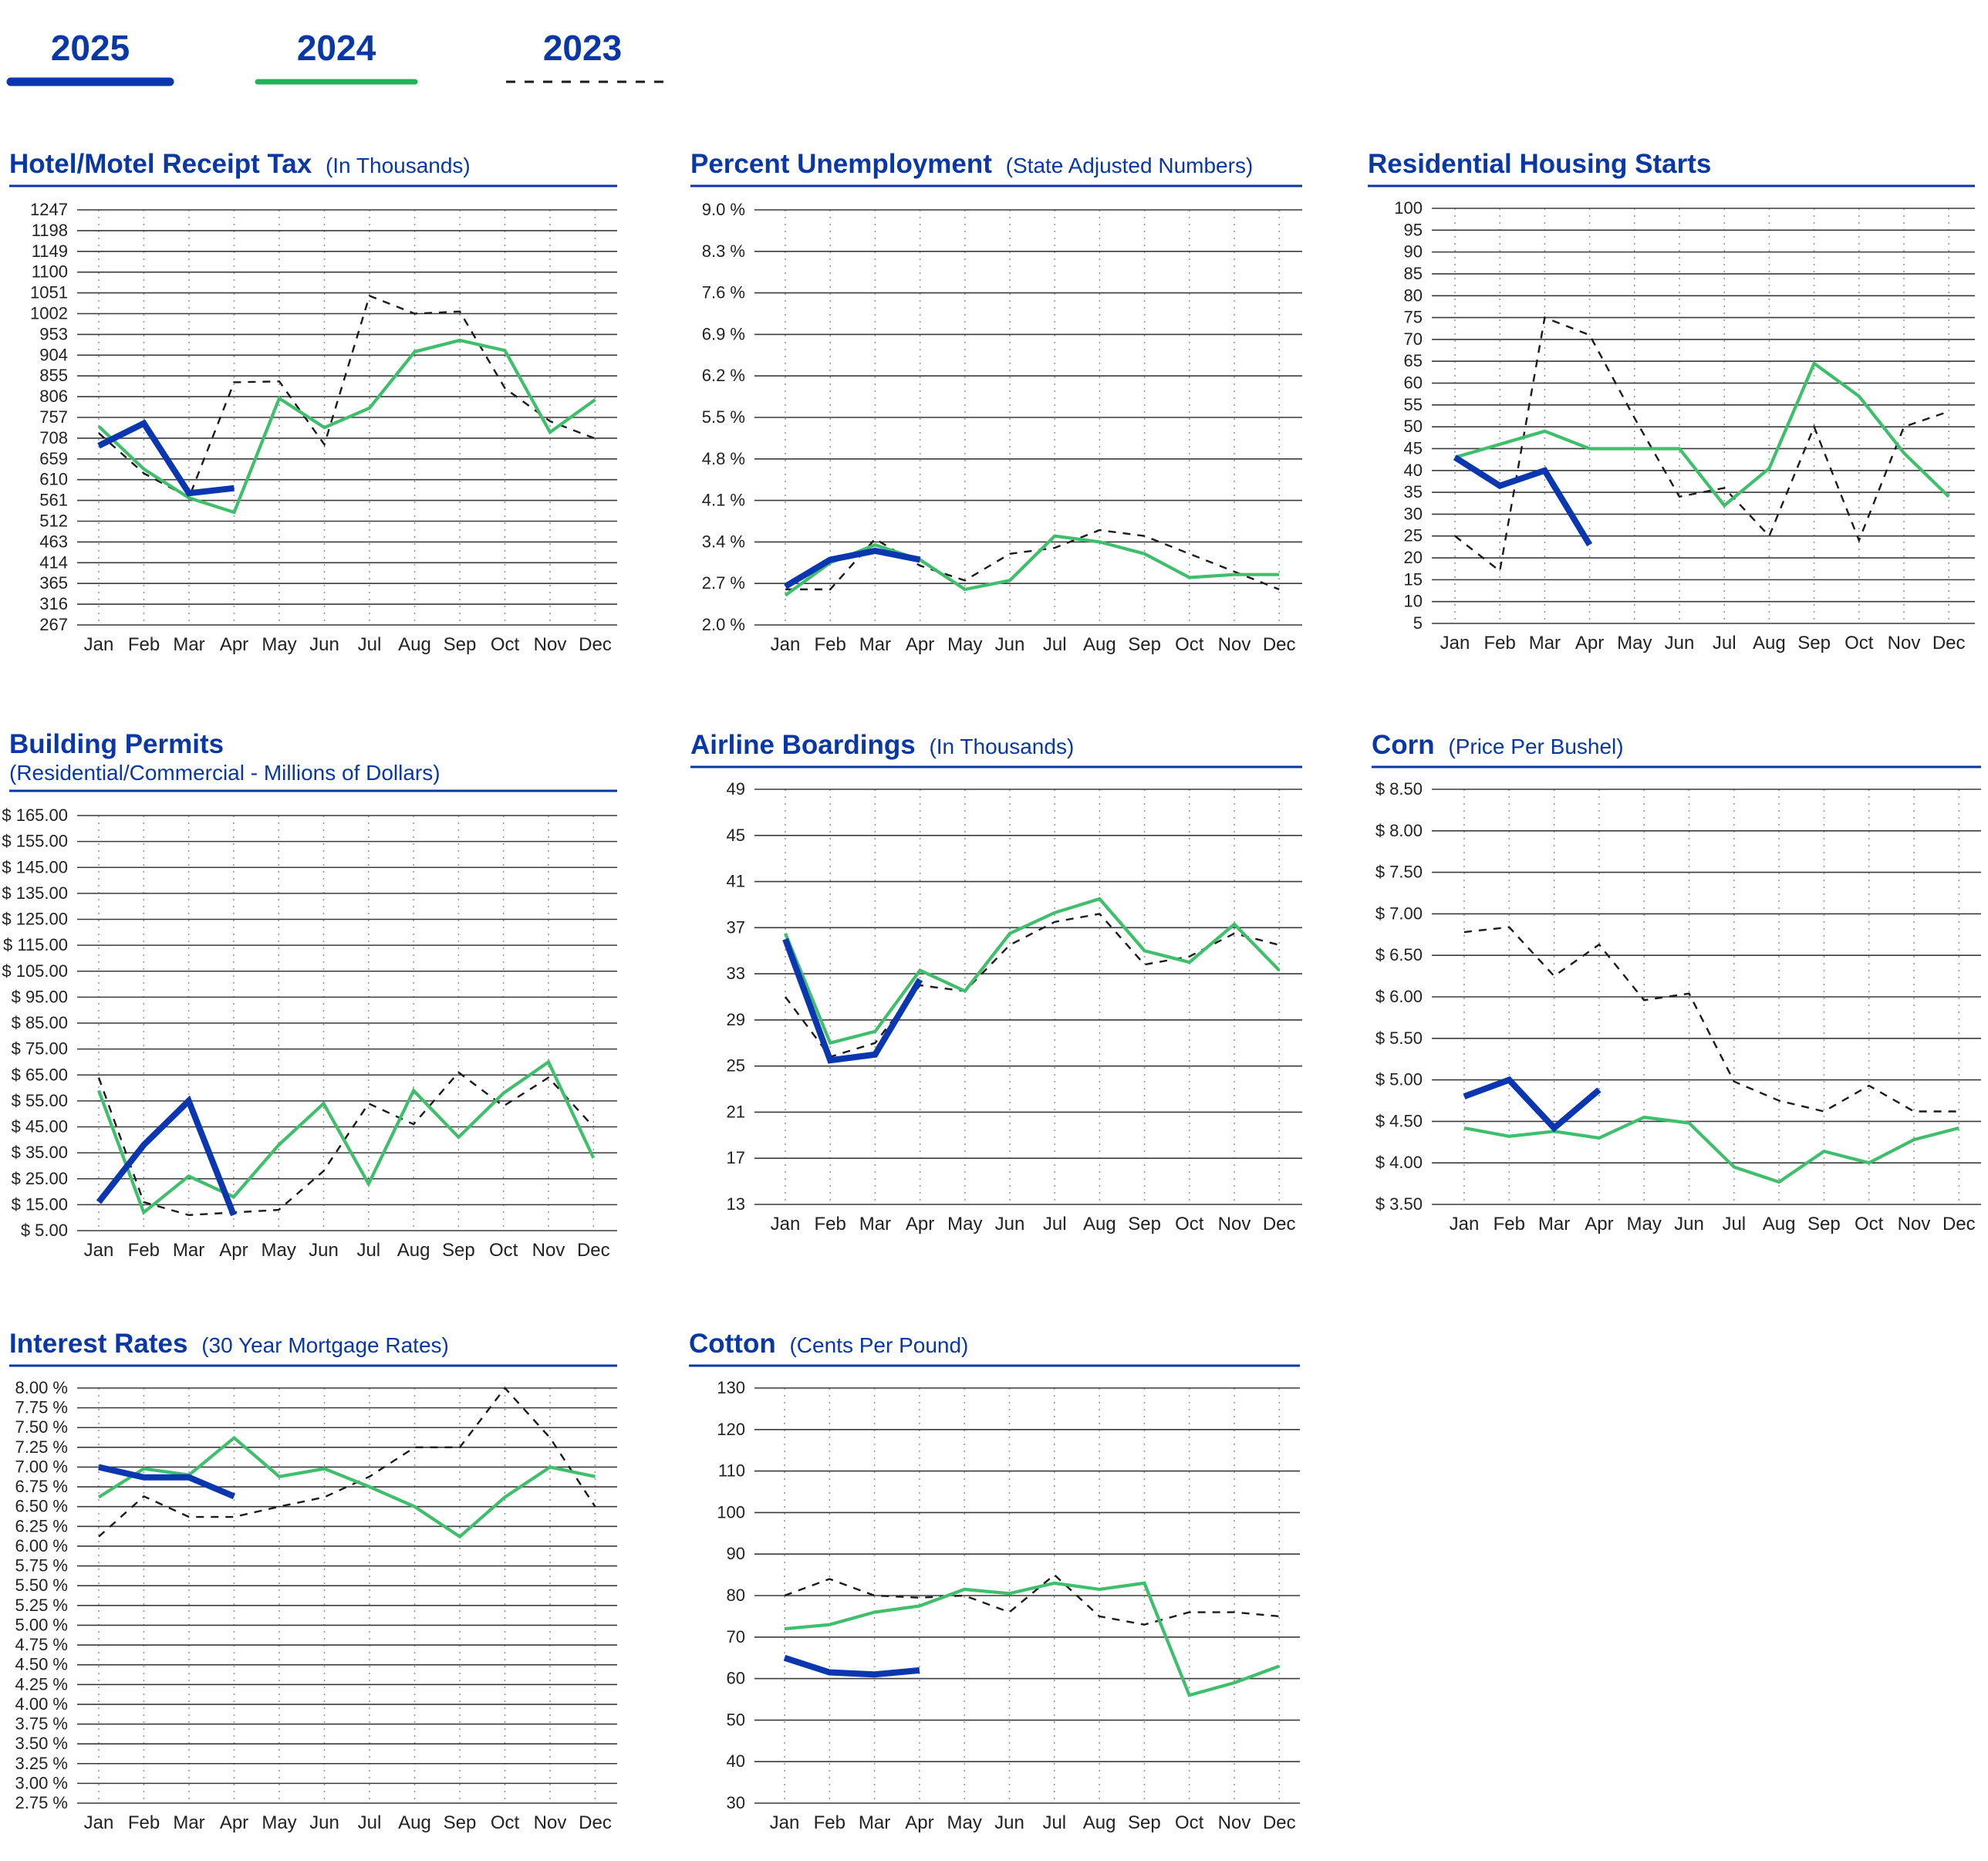 The image size is (1988, 1861). What do you see at coordinates (1413, 513) in the screenshot?
I see `y-tick-label: 30` at bounding box center [1413, 513].